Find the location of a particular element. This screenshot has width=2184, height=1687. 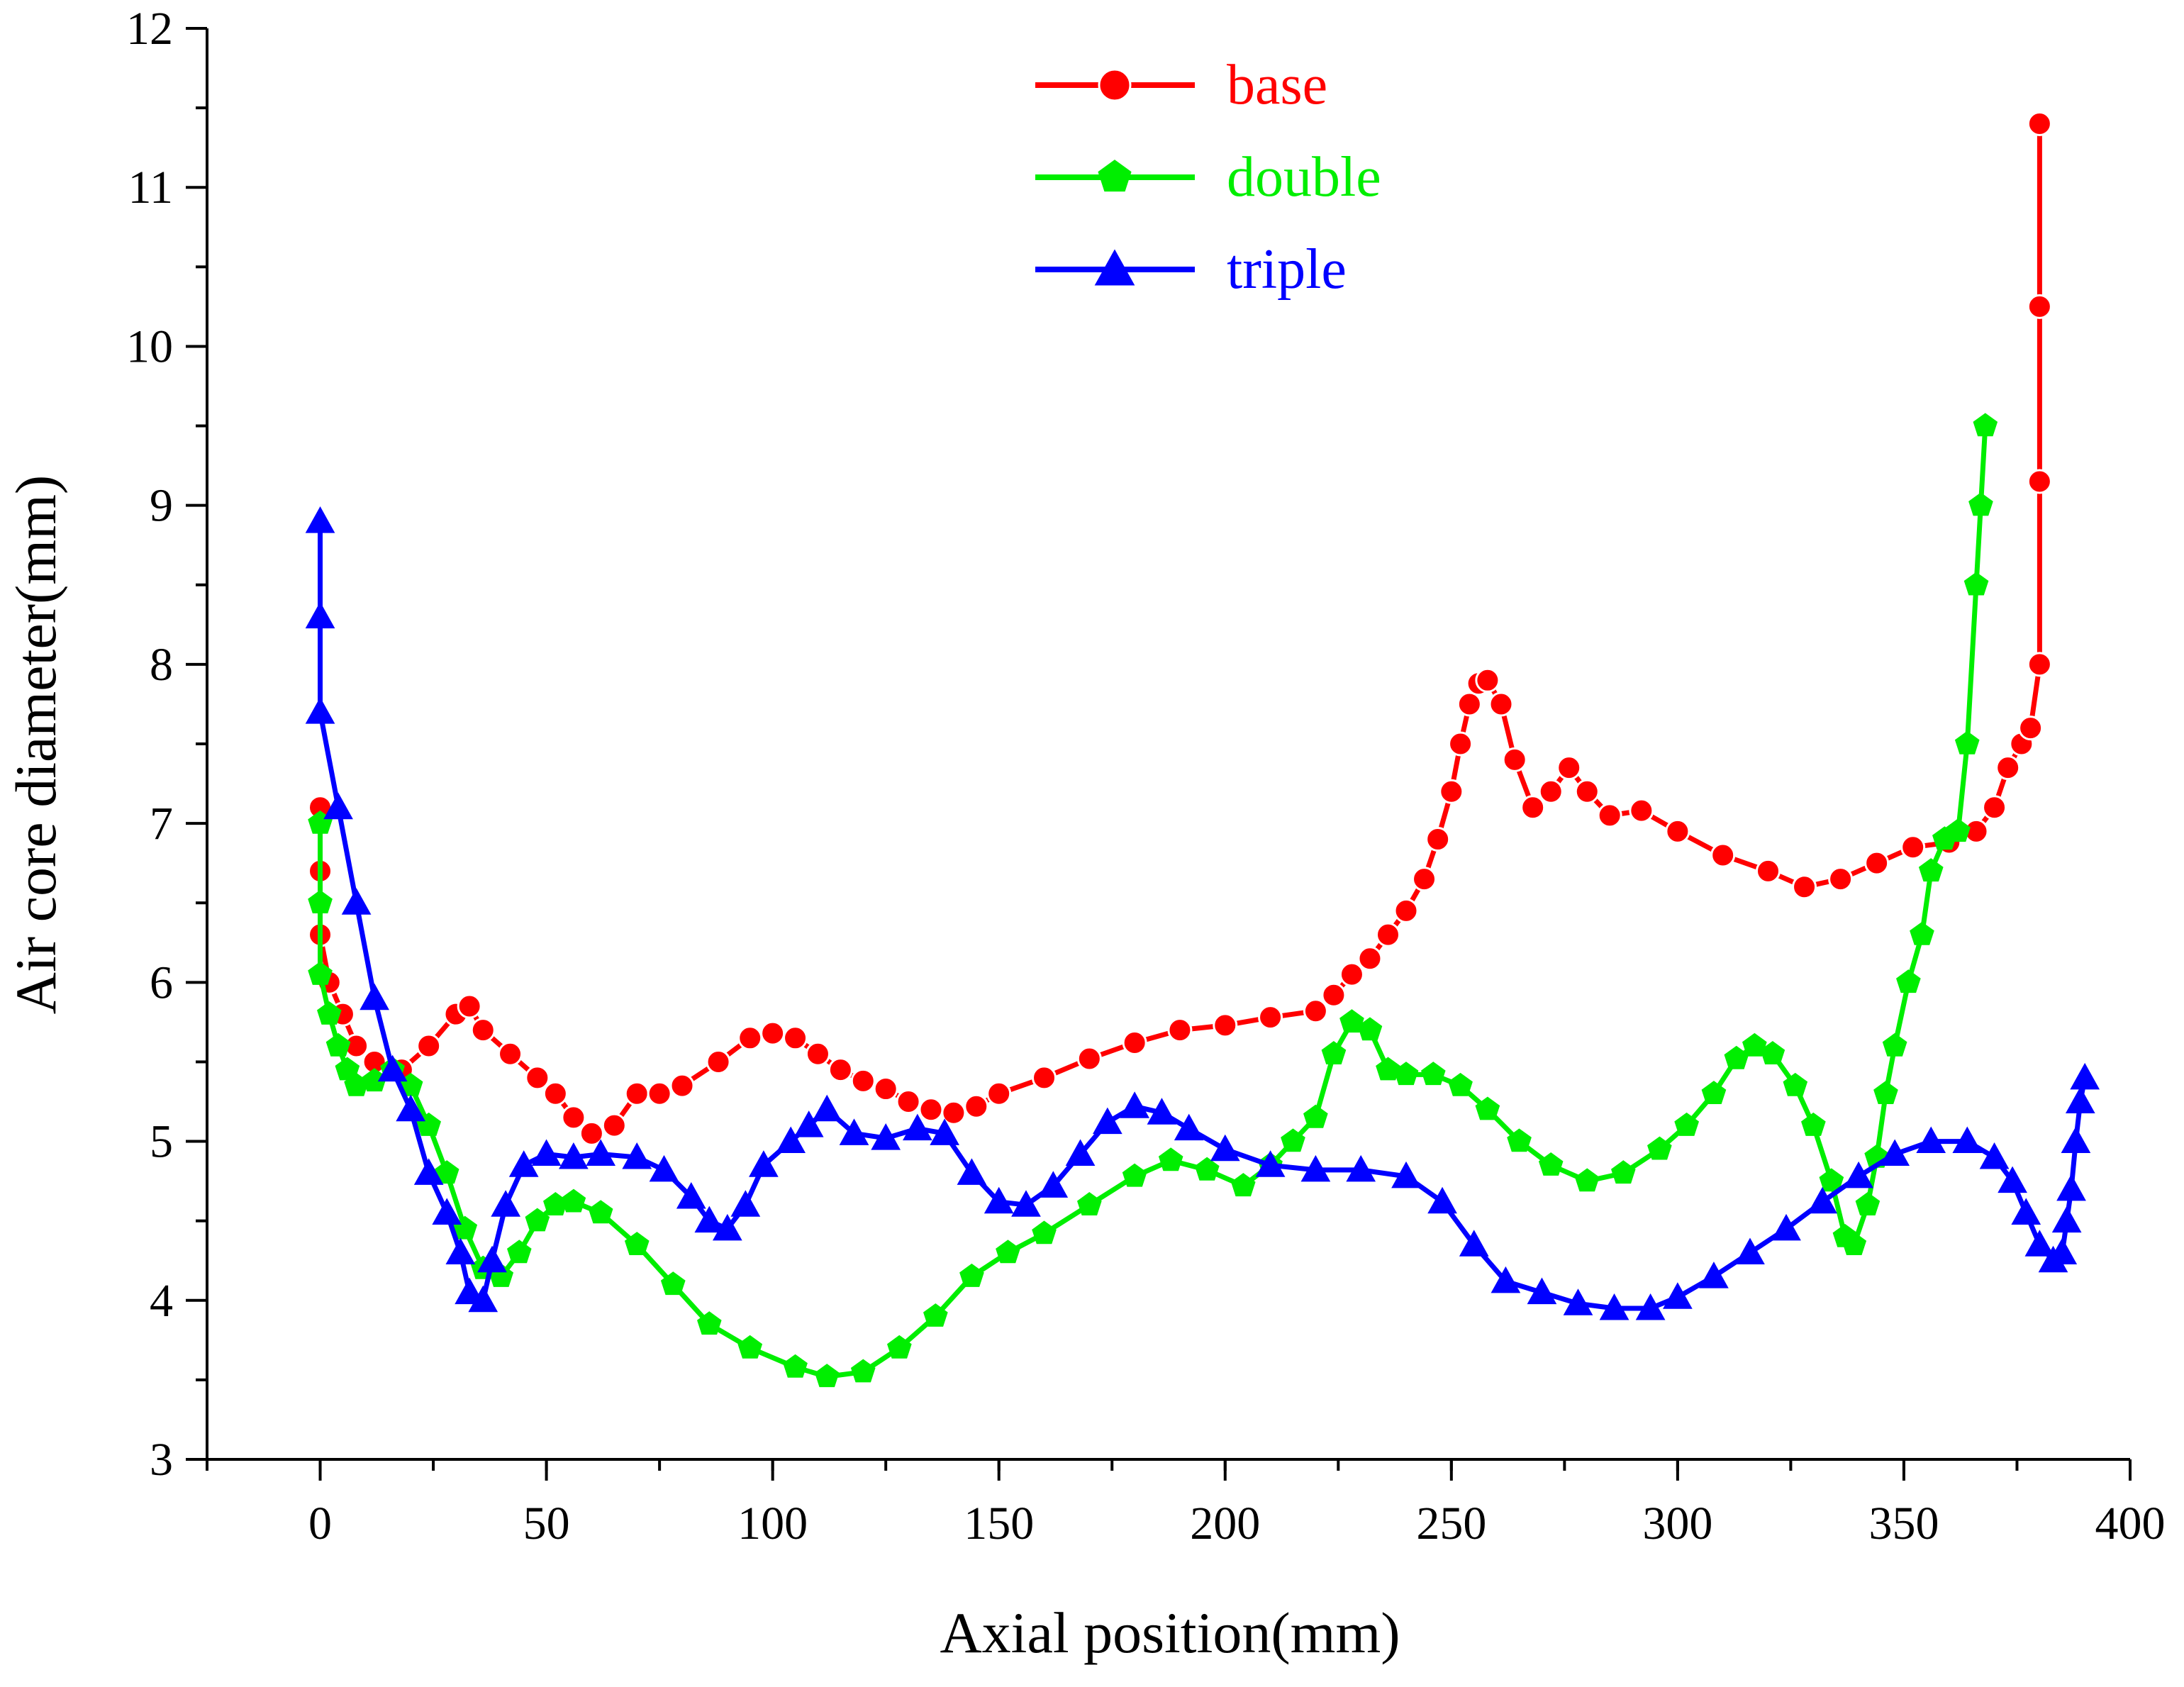

legend-label: base is located at coordinates (1277, 85).